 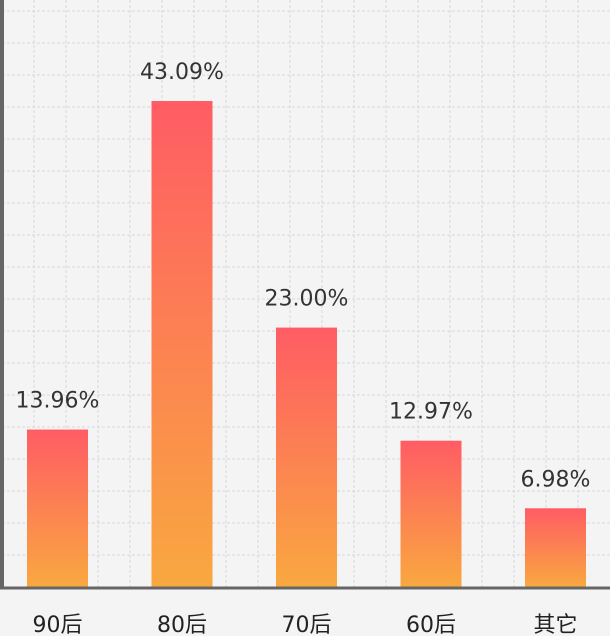 I want to click on bar-value-label: 23.00%, so click(x=307, y=299).